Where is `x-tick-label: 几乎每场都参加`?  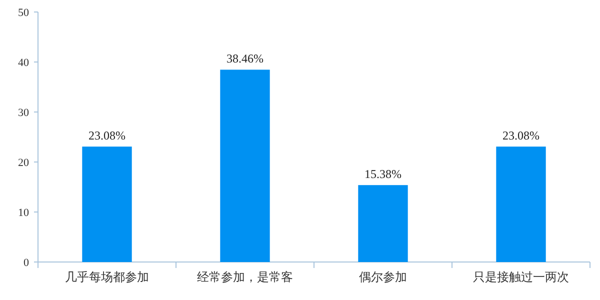
x-tick-label: 几乎每场都参加 is located at coordinates (107, 277).